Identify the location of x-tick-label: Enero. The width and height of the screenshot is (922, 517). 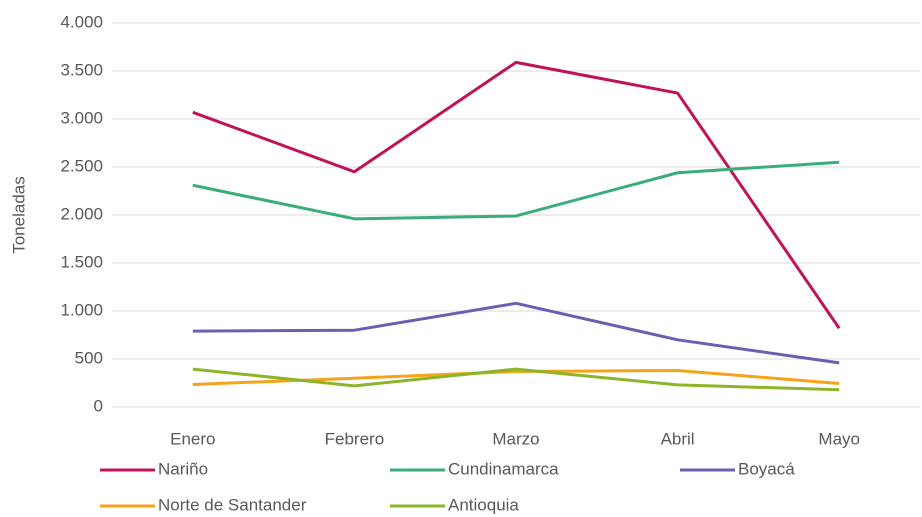
(192, 438).